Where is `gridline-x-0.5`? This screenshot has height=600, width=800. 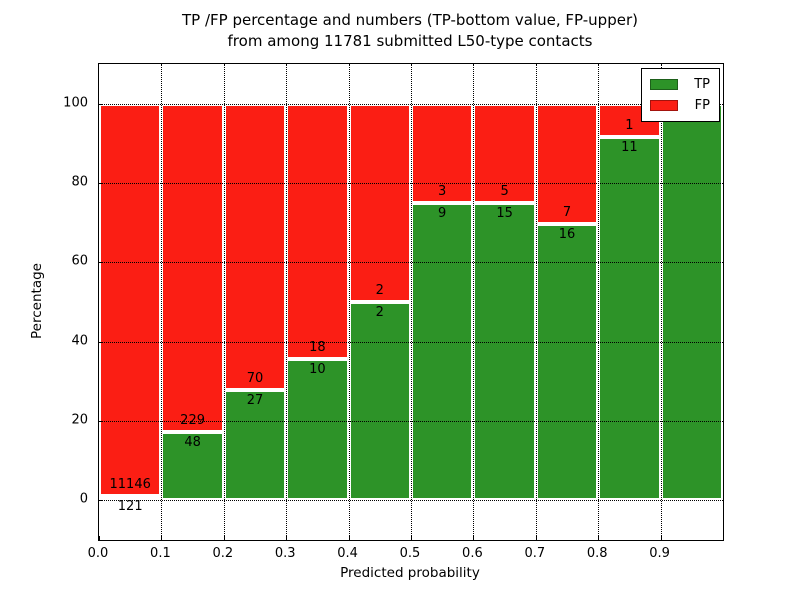
gridline-x-0.5 is located at coordinates (411, 302).